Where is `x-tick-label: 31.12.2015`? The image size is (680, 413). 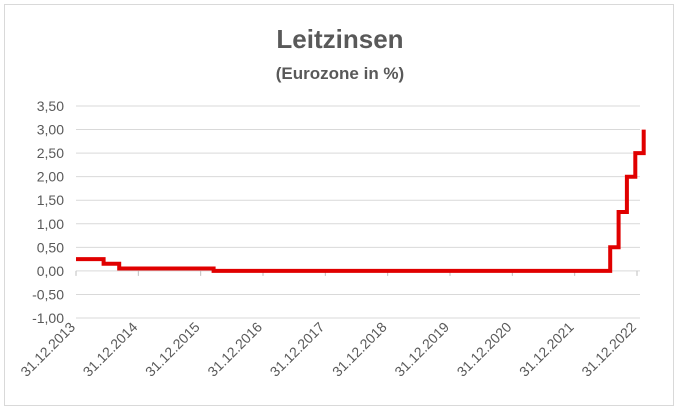 x-tick-label: 31.12.2015 is located at coordinates (172, 349).